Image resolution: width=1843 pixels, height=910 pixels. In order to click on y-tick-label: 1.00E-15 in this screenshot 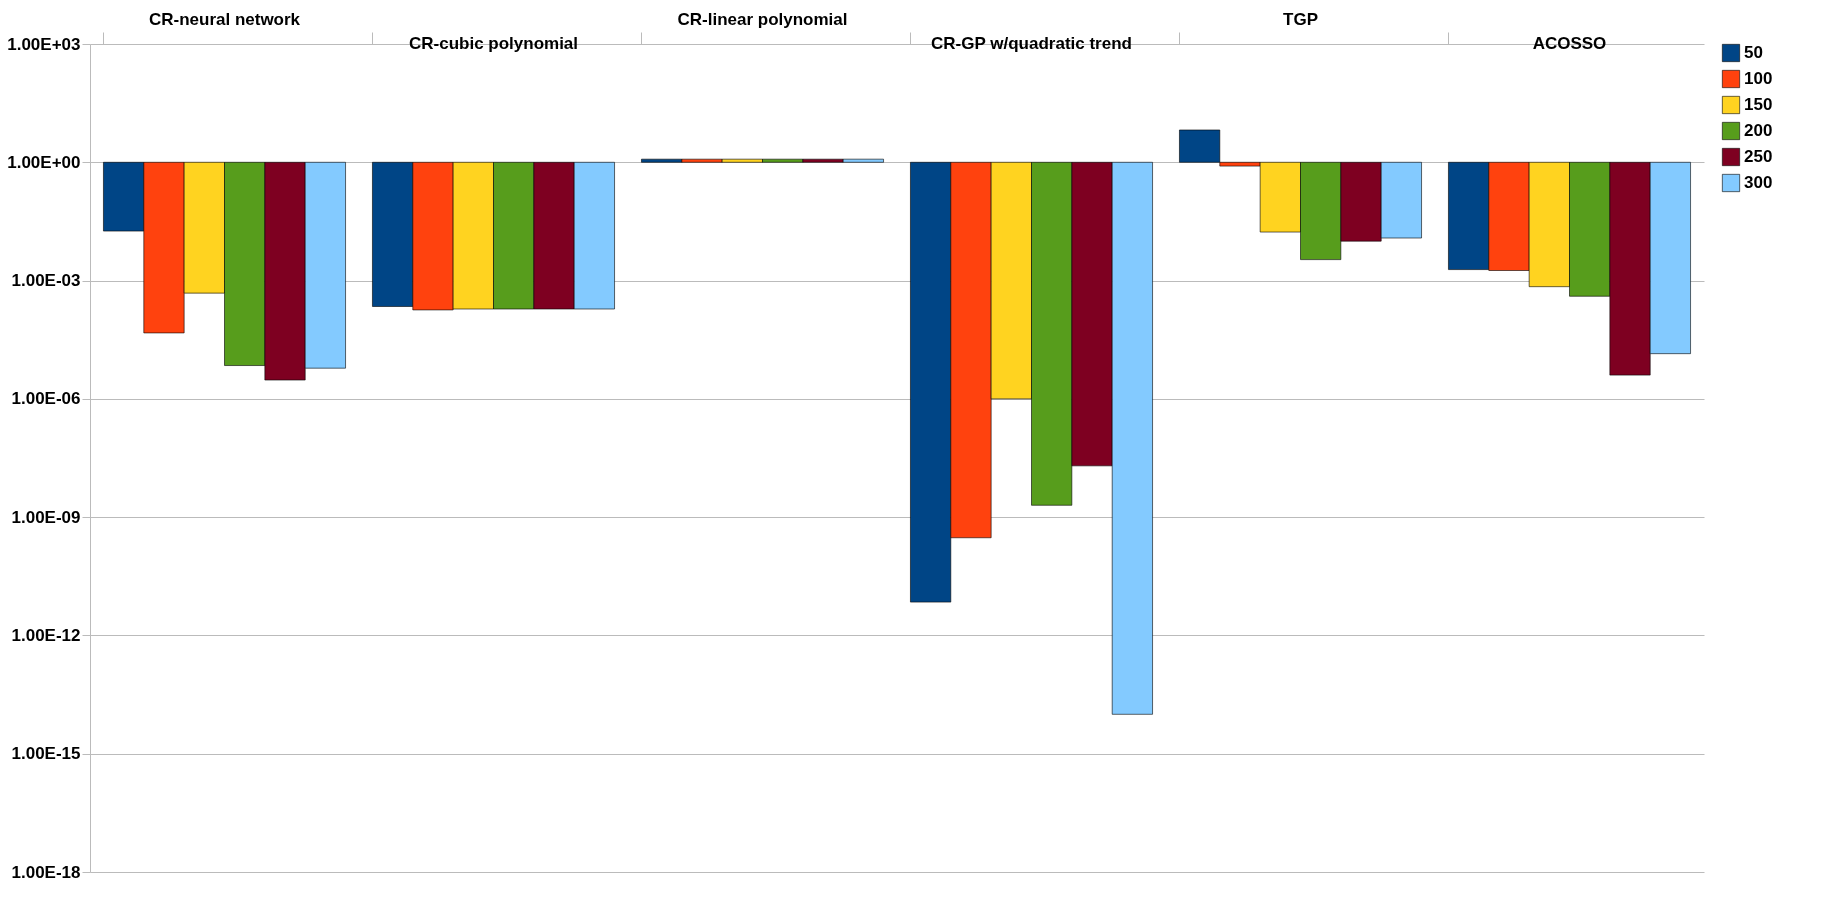, I will do `click(46, 754)`.